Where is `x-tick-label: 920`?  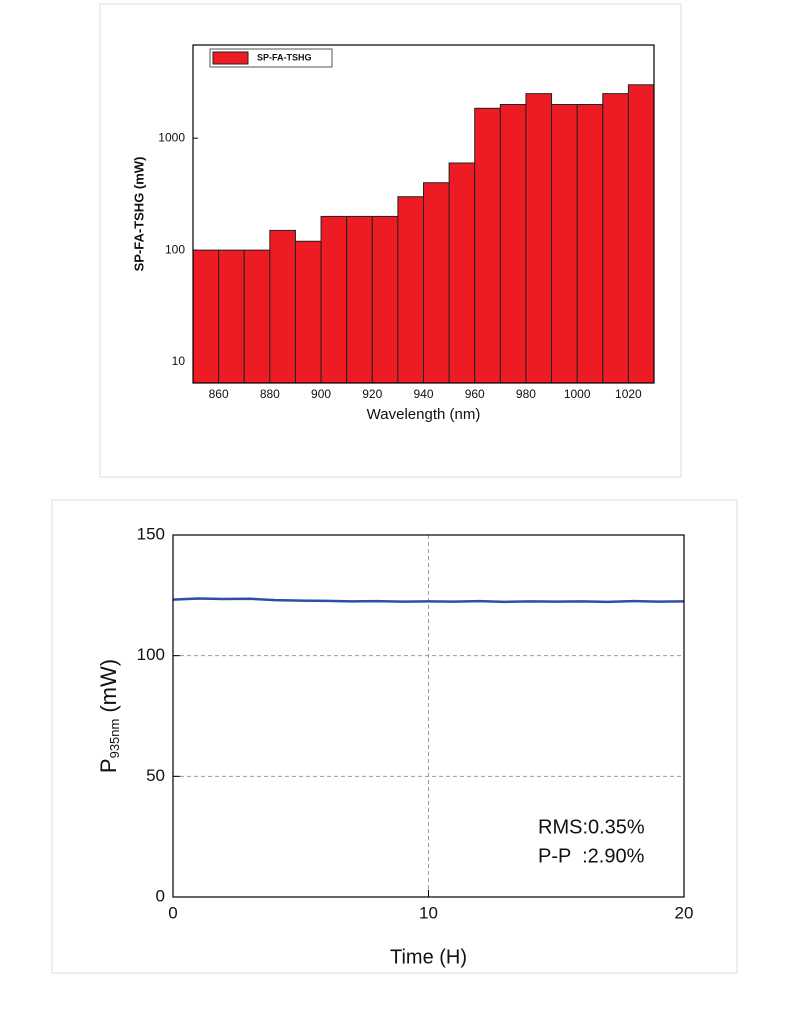 x-tick-label: 920 is located at coordinates (372, 394).